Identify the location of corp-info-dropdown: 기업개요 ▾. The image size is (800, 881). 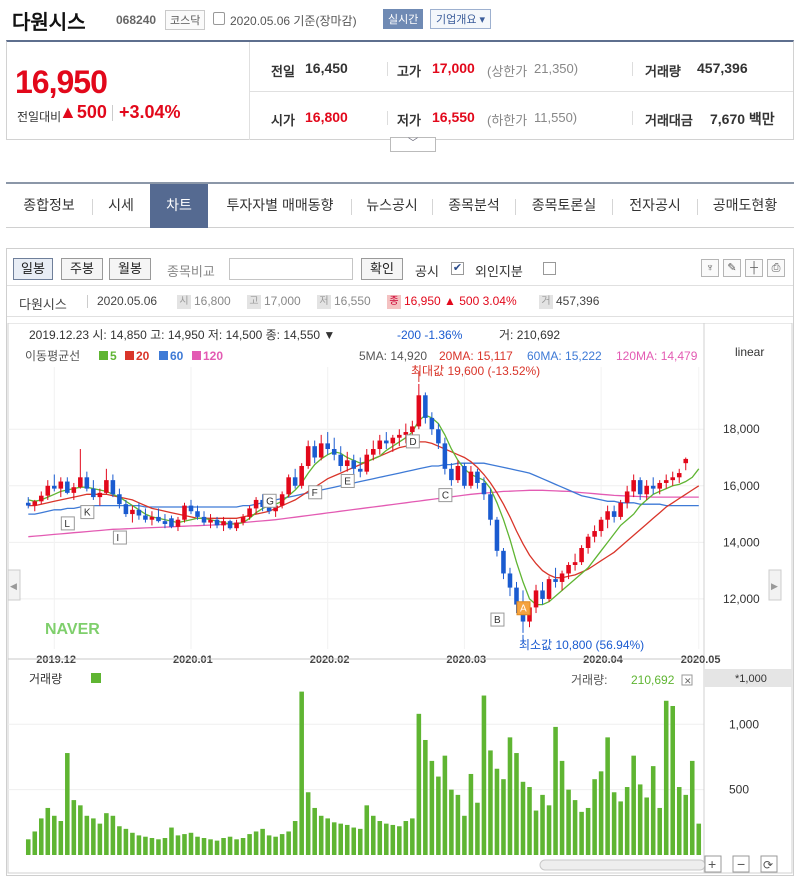
(461, 19).